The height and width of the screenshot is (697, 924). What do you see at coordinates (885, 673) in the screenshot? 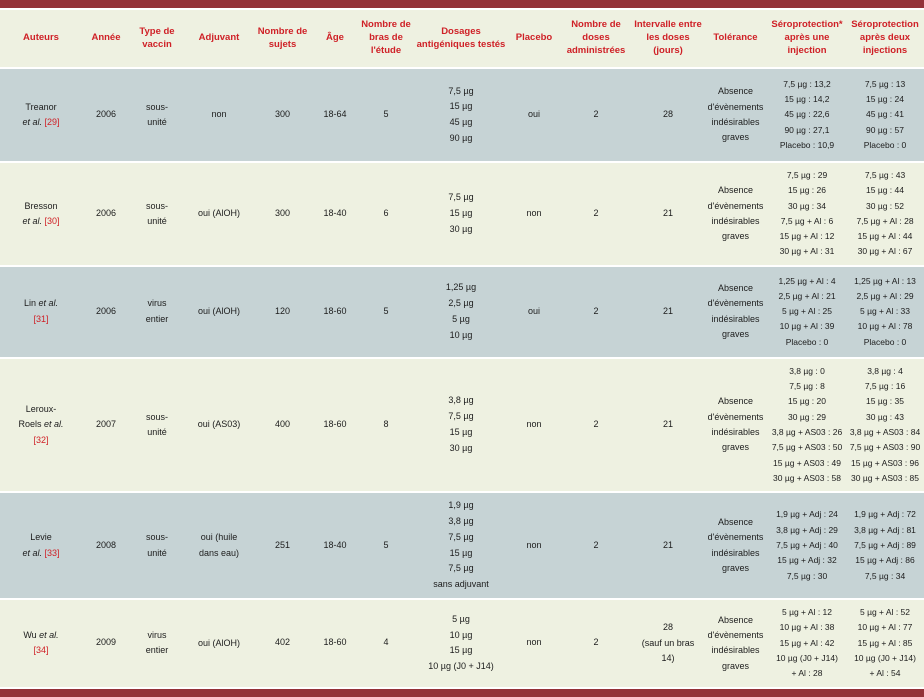
I see `cell-line: + Al : 54` at bounding box center [885, 673].